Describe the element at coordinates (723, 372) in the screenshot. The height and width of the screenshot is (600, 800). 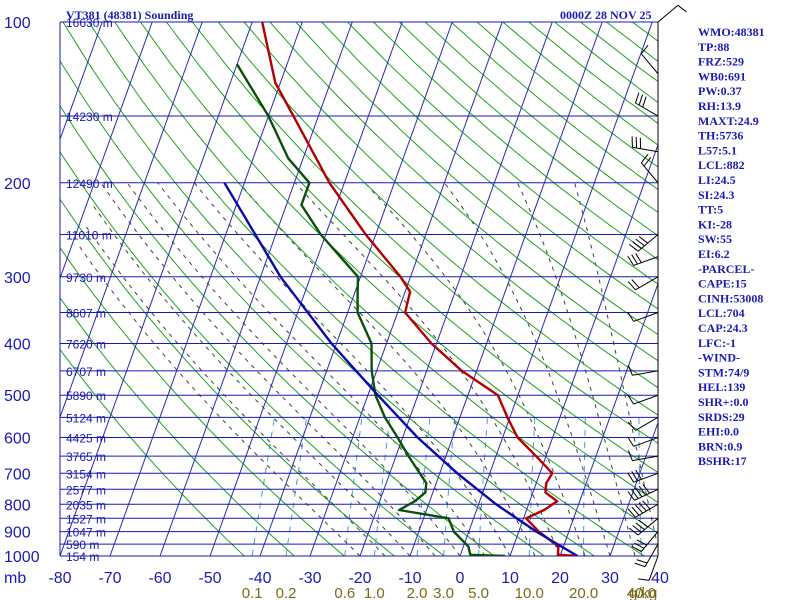
I see `sounding-index-item: STM:74/9` at that location.